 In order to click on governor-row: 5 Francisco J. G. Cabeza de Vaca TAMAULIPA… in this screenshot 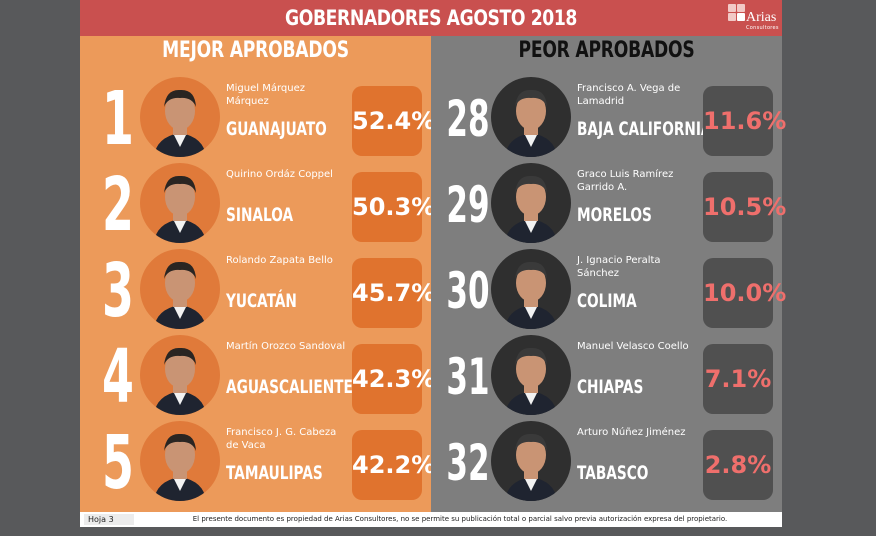, I will do `click(258, 463)`.